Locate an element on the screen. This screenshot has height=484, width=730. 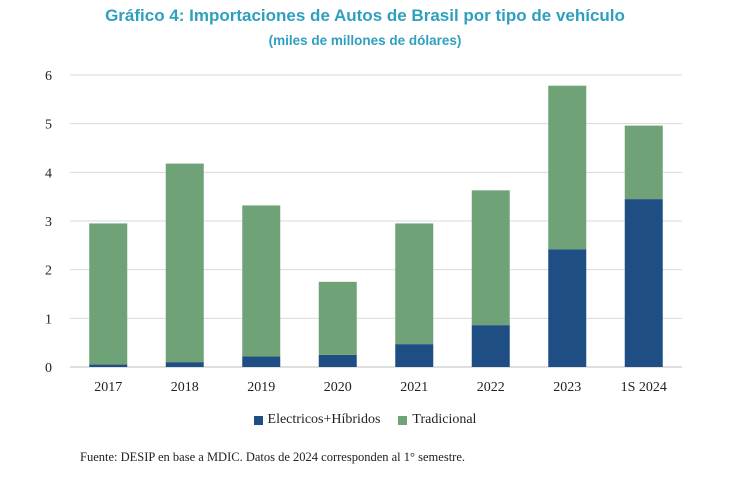
x-tick-label: 2017 is located at coordinates (108, 387).